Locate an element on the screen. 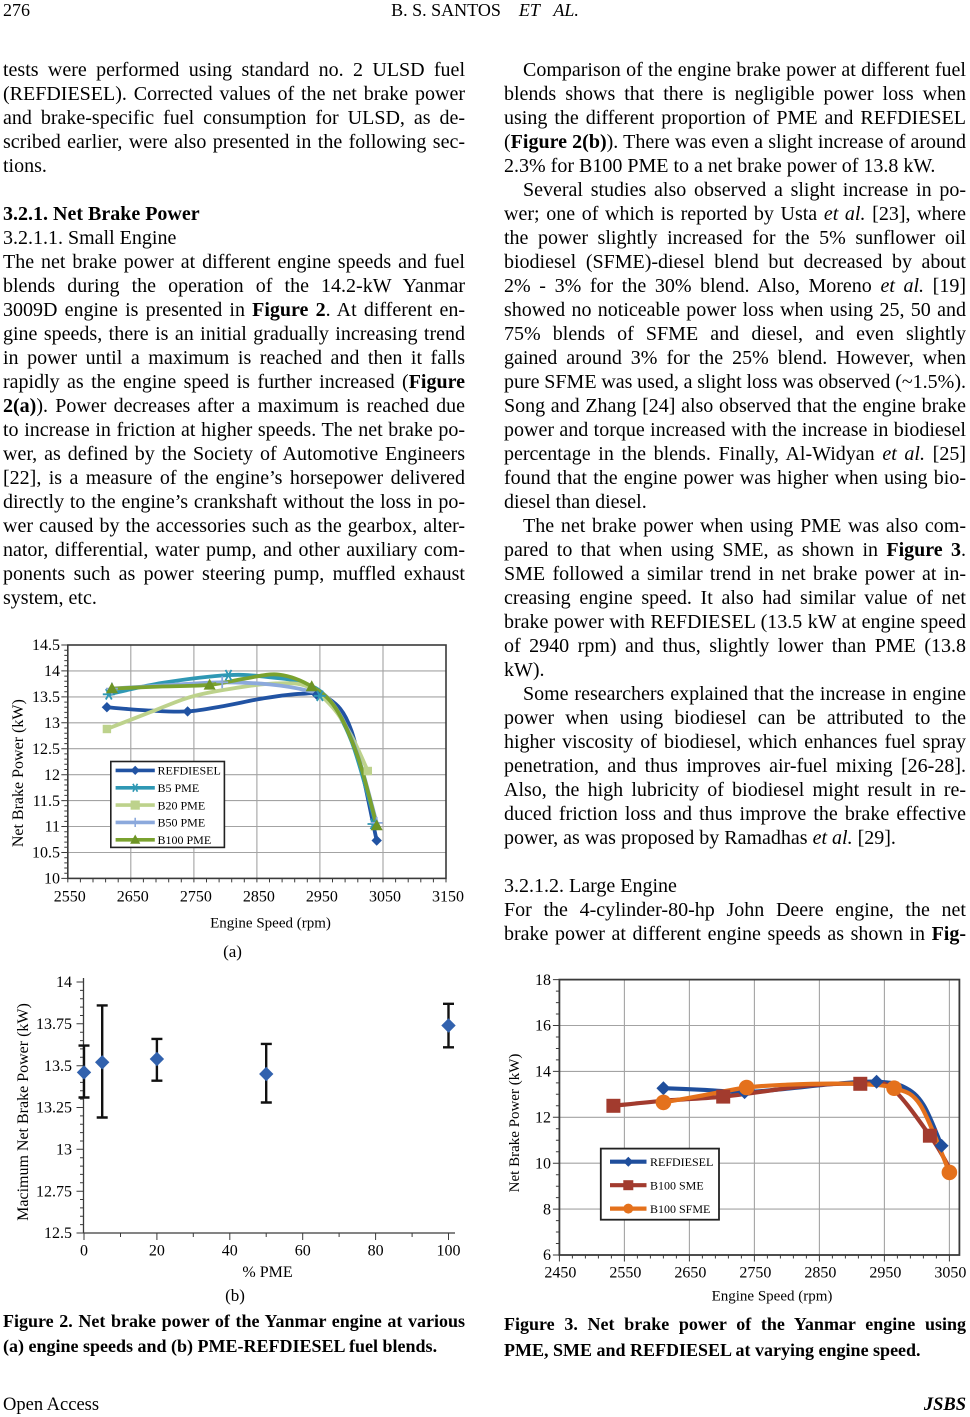 This screenshot has height=1417, width=970. svg-text: 13.25 is located at coordinates (54, 1108).